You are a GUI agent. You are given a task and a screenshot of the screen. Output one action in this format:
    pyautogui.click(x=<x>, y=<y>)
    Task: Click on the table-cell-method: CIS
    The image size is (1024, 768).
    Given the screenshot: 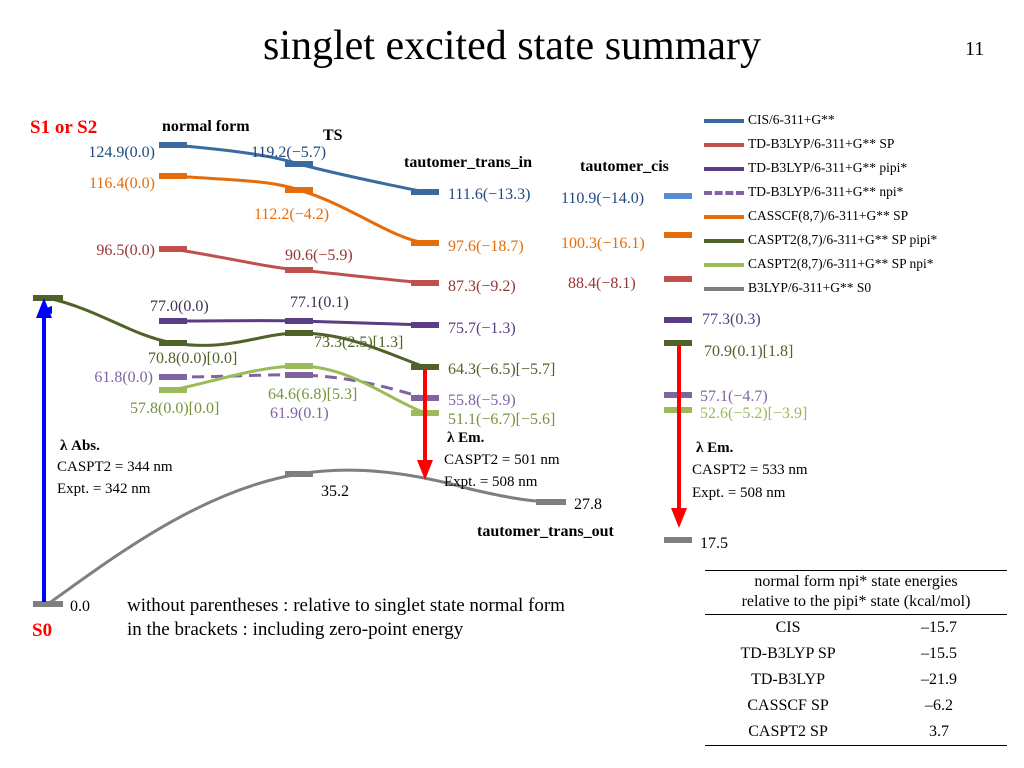 What is the action you would take?
    pyautogui.click(x=788, y=627)
    